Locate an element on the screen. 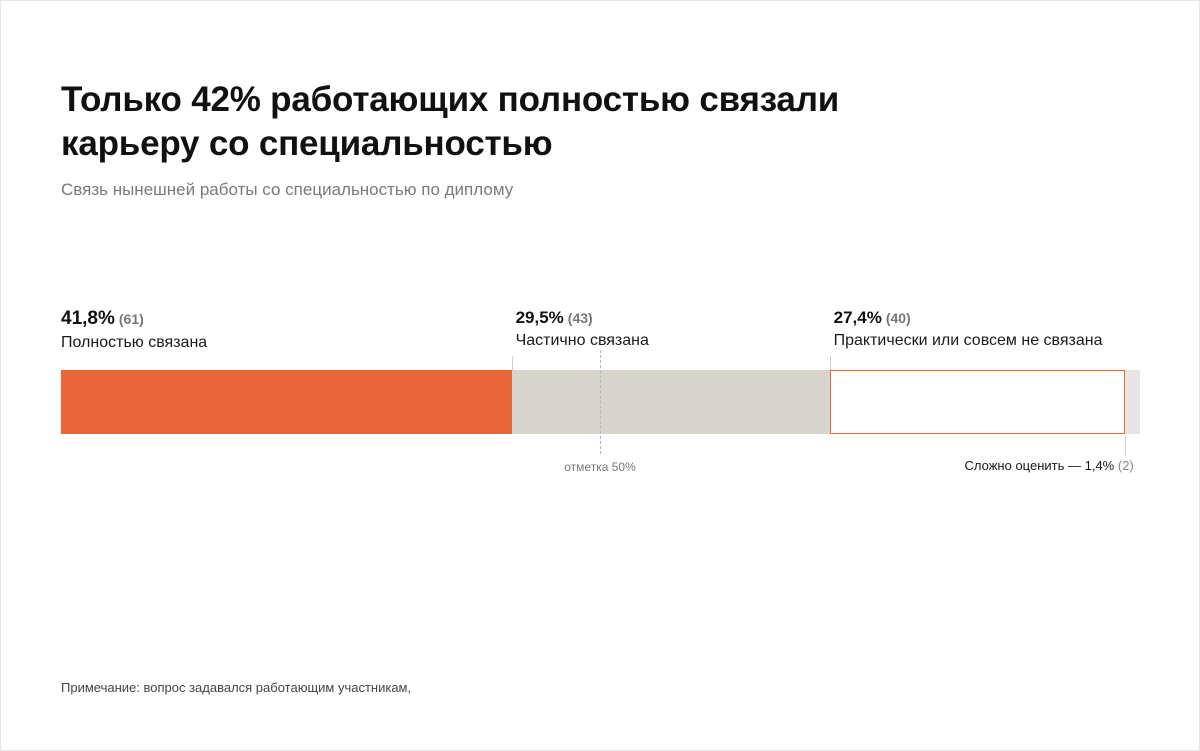 This screenshot has width=1200, height=751. segment-name: Полностью связана is located at coordinates (134, 342).